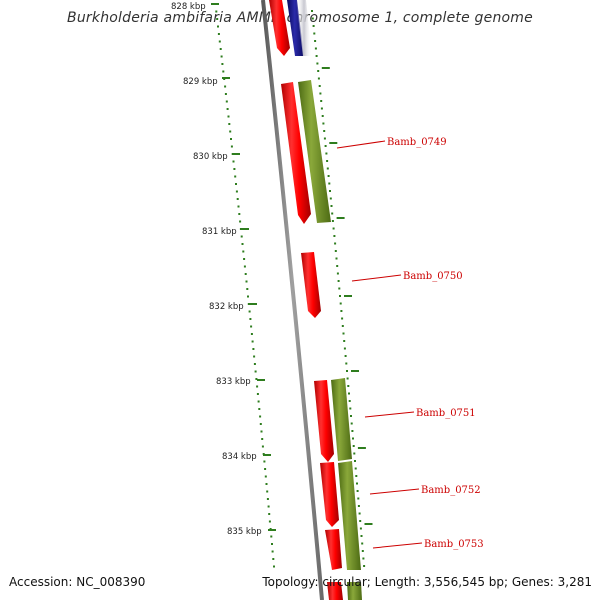 This screenshot has width=600, height=600. Describe the element at coordinates (239, 457) in the screenshot. I see `kbp-label: 834 kbp` at that location.